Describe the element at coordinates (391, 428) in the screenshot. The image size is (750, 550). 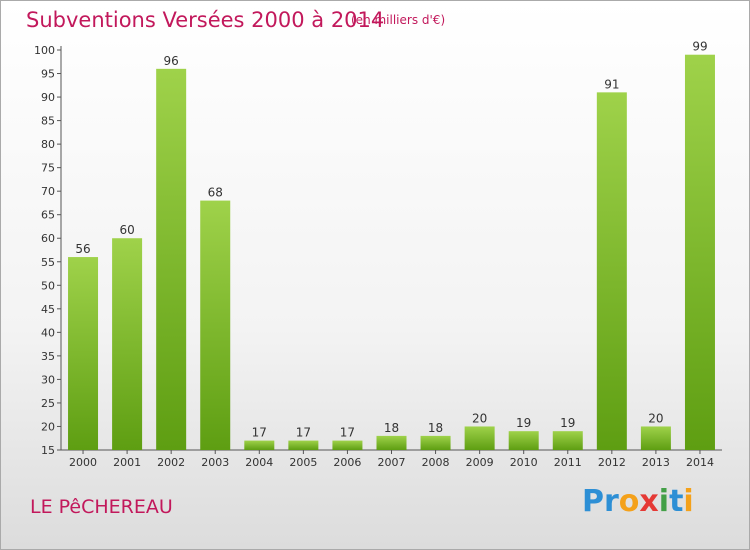
I see `value-label-2007: 18` at that location.